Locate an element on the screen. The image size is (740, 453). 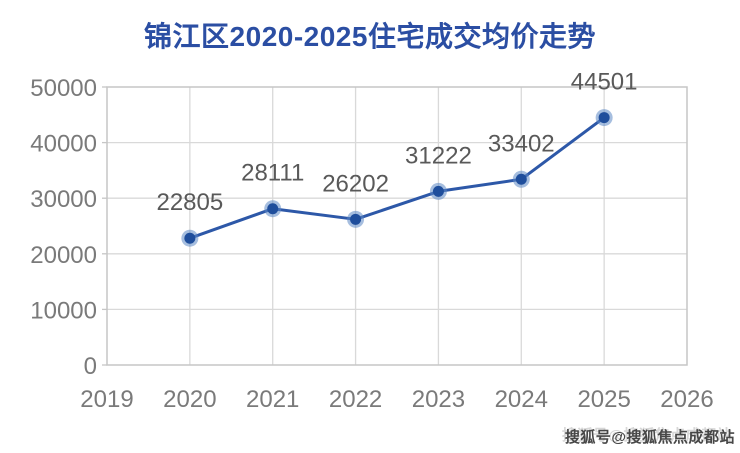
x-tick-label: 2021 is located at coordinates (272, 399).